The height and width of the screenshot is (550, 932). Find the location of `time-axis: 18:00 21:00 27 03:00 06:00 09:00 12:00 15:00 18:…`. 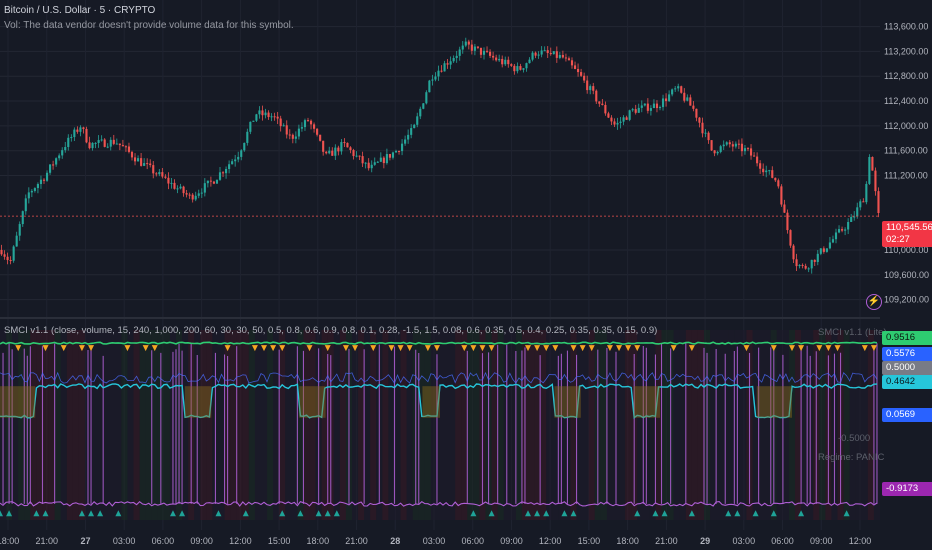

time-axis: 18:00 21:00 27 03:00 06:00 09:00 12:00 15:00 18:… is located at coordinates (435, 541).